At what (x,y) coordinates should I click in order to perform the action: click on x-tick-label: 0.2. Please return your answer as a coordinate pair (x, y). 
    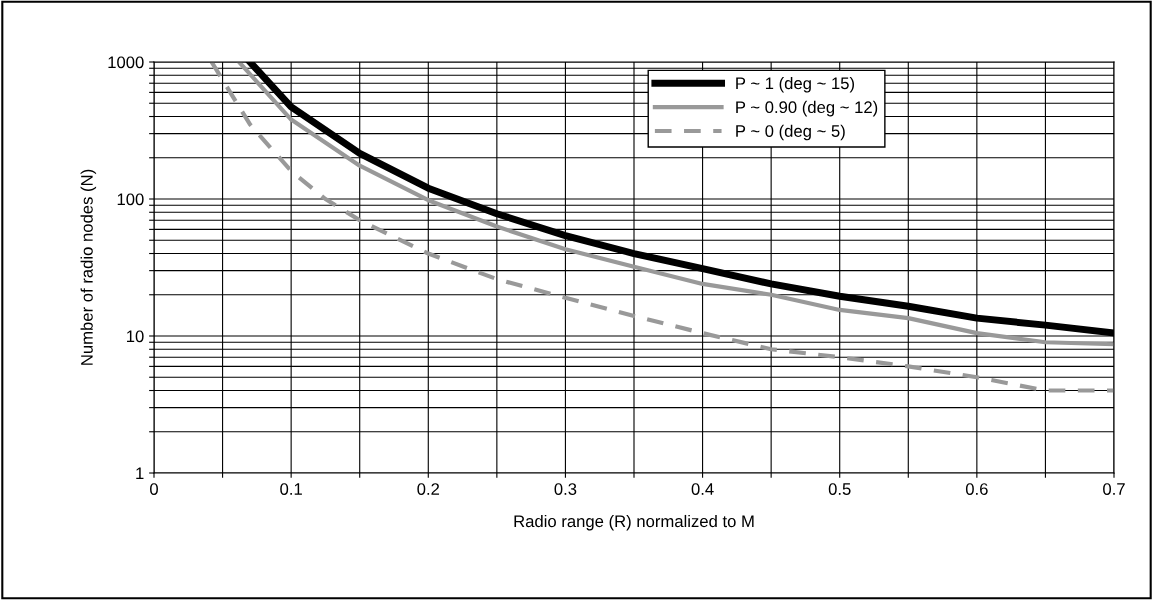
    Looking at the image, I should click on (428, 489).